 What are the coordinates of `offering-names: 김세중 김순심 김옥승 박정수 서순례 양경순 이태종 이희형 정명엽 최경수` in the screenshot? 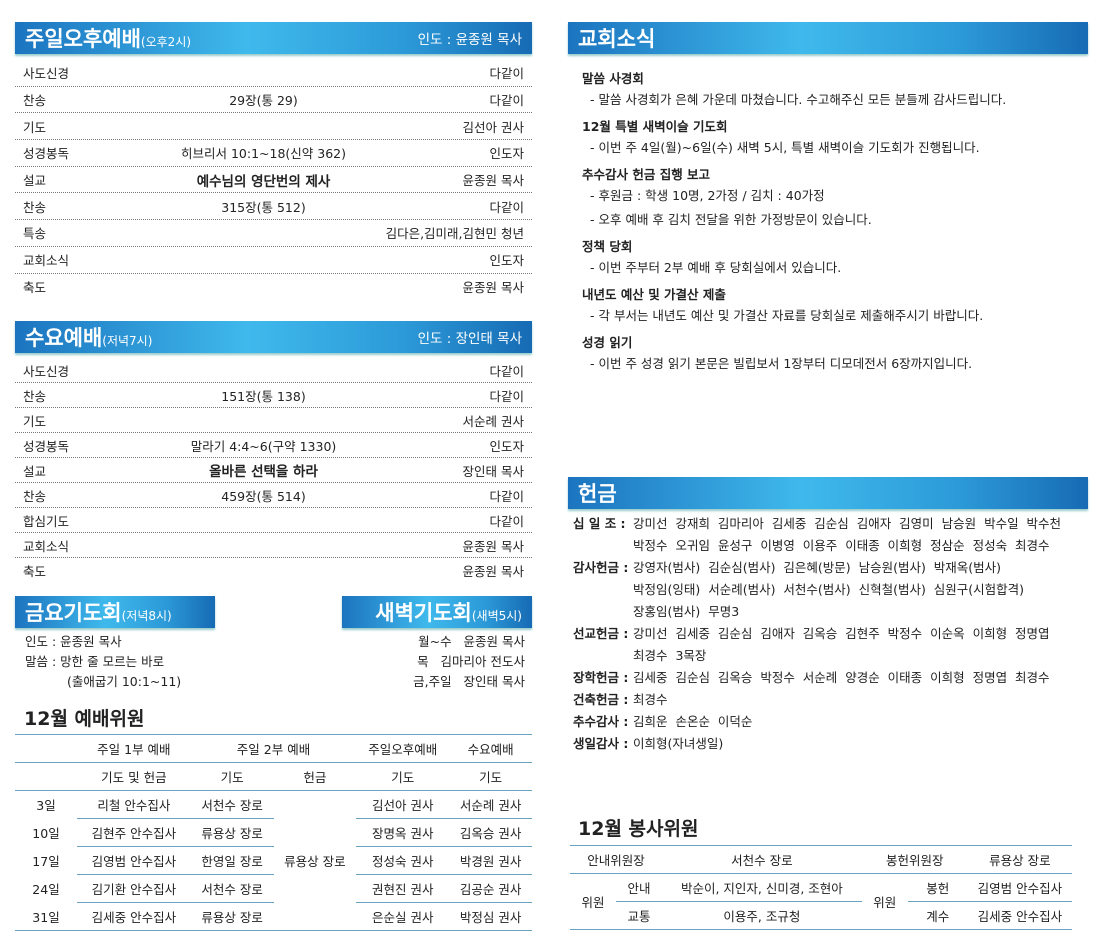 It's located at (860, 678).